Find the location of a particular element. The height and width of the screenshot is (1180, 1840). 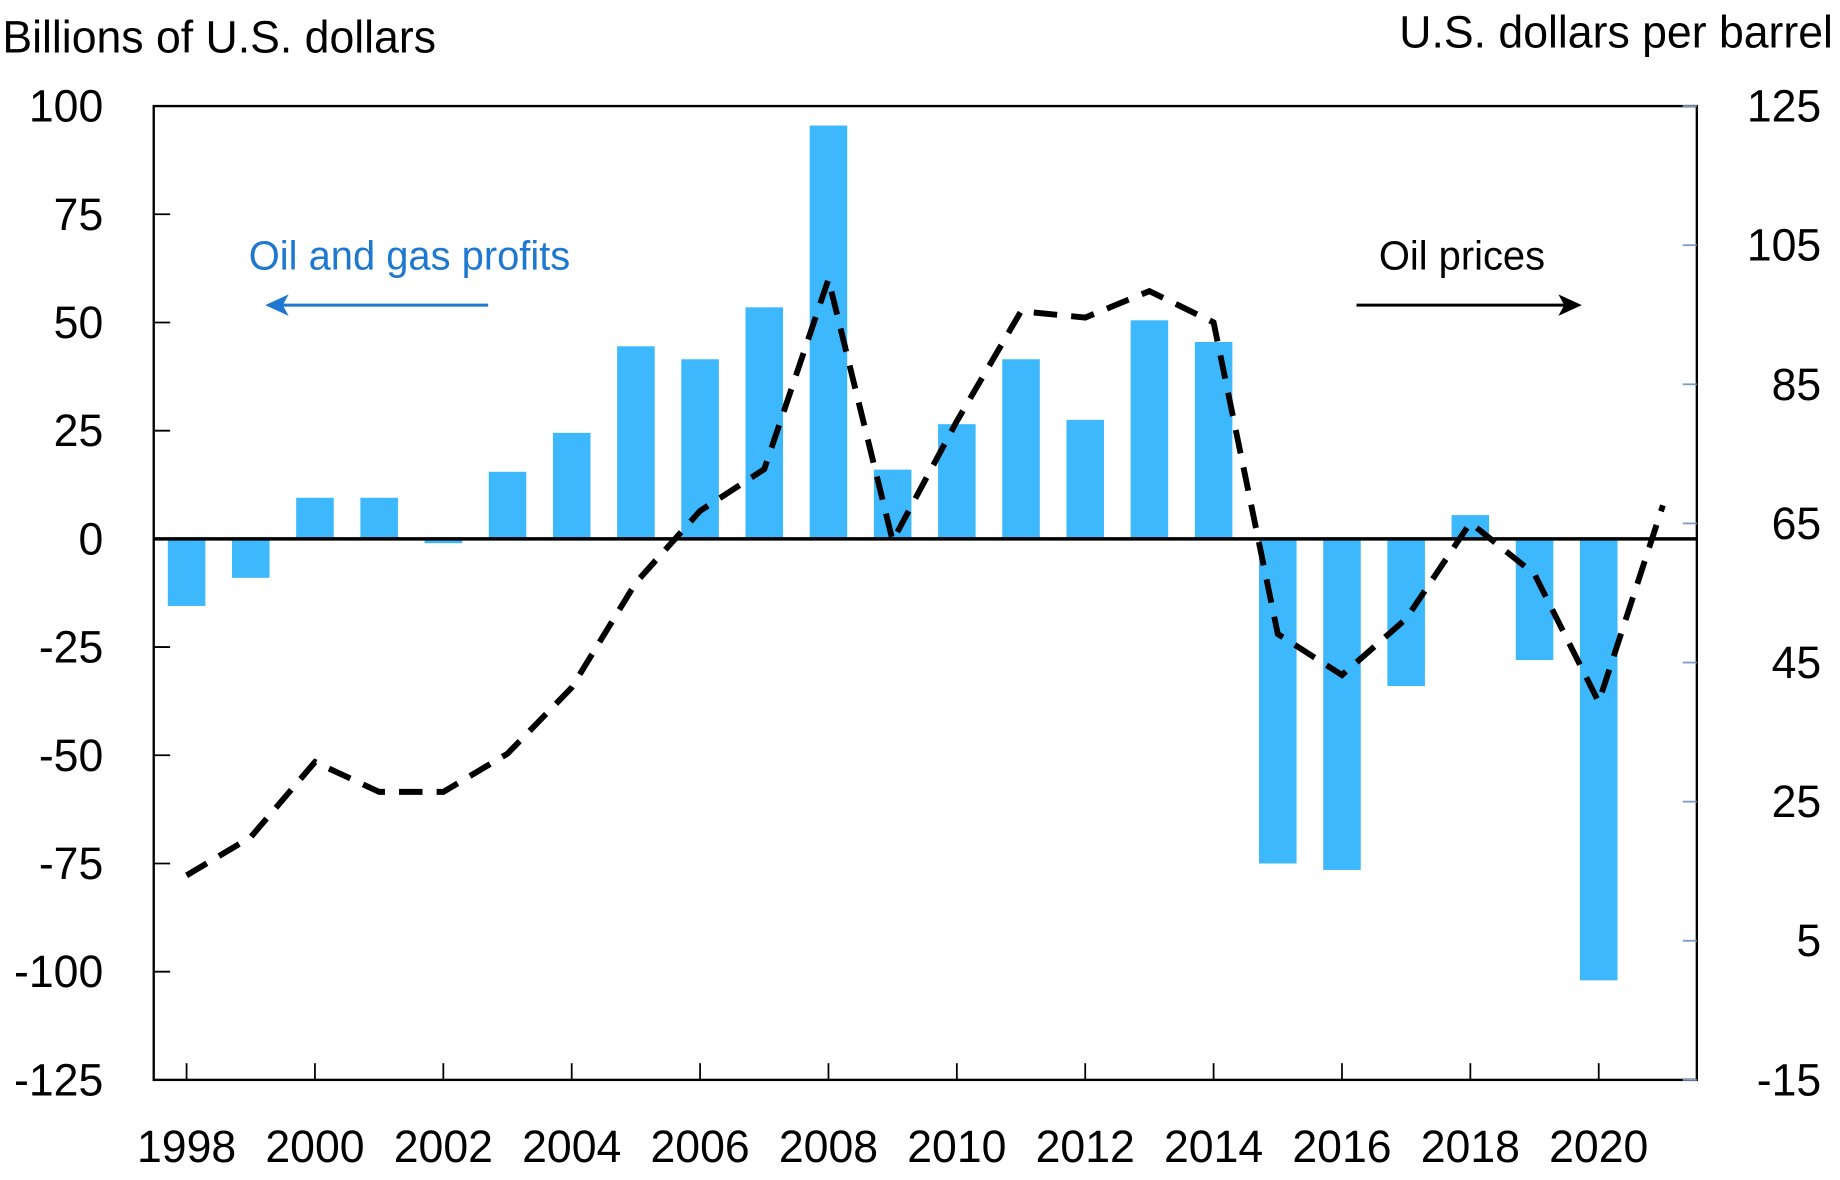

bar-2010 is located at coordinates (957, 481).